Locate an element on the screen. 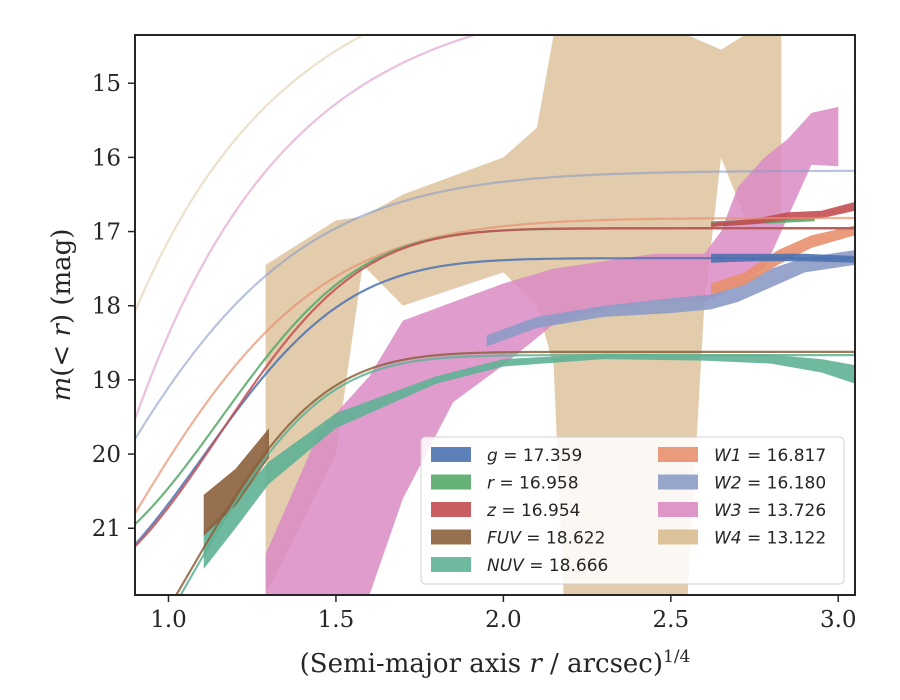  legend-label-r: r = 16.958 is located at coordinates (533, 484).